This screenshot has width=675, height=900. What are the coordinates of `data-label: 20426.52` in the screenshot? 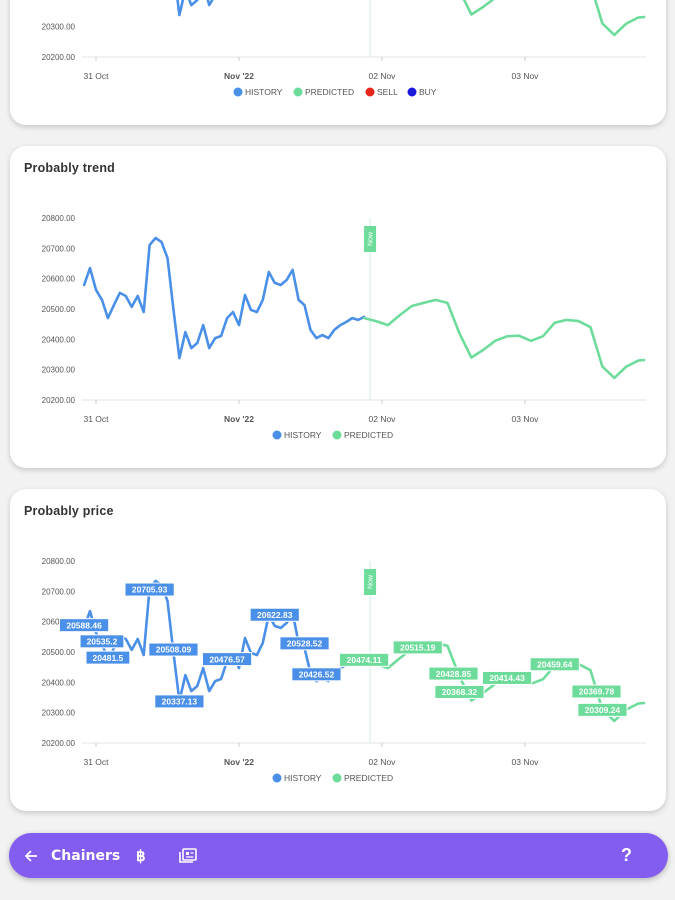 It's located at (317, 674).